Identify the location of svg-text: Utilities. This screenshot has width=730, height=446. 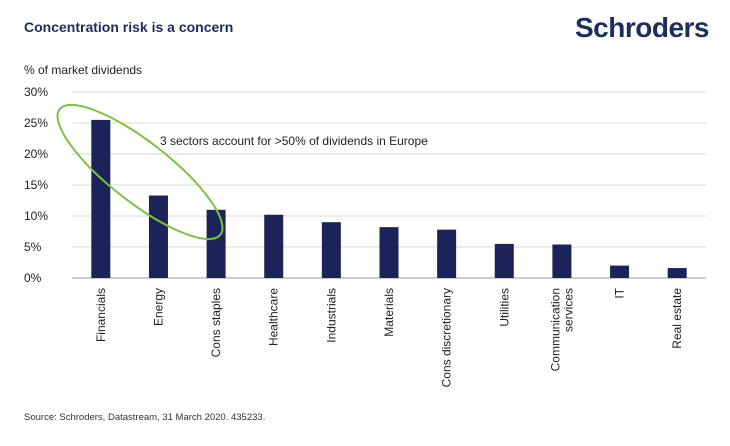
(504, 307).